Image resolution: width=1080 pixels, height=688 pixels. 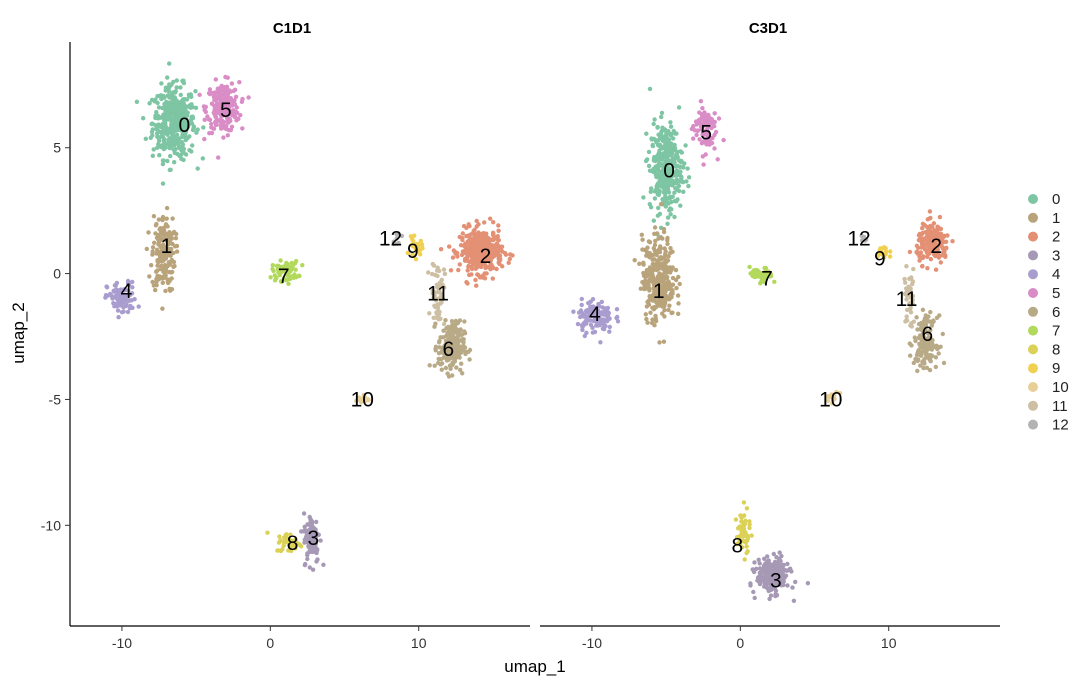 I want to click on panel-title: C3D1, so click(x=768, y=28).